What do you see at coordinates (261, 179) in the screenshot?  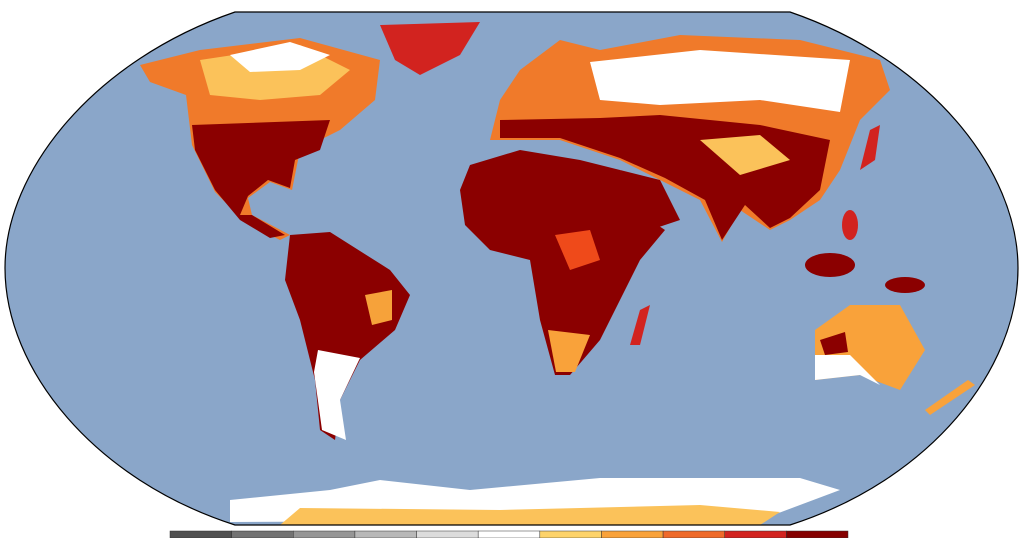 I see `usa-dark` at bounding box center [261, 179].